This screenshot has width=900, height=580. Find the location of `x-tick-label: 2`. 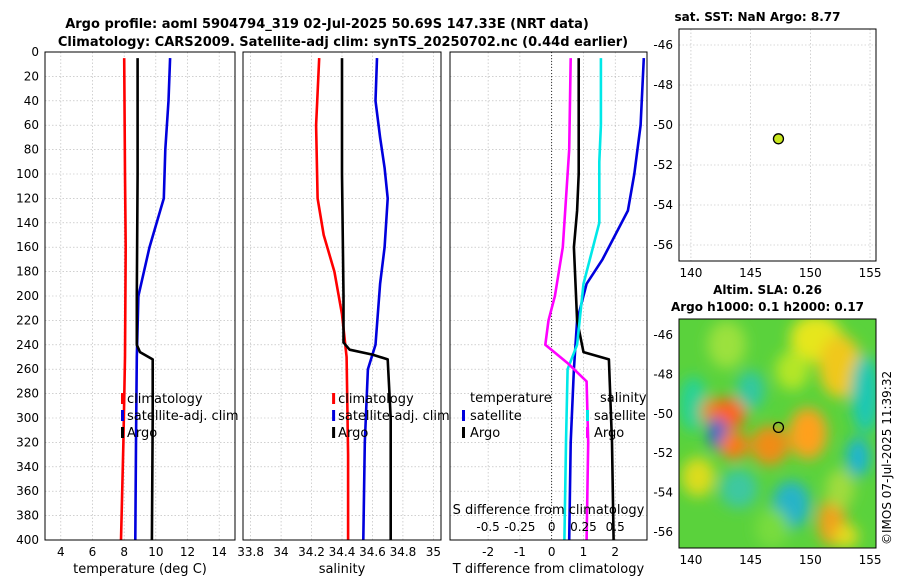

x-tick-label: 2 is located at coordinates (615, 552).